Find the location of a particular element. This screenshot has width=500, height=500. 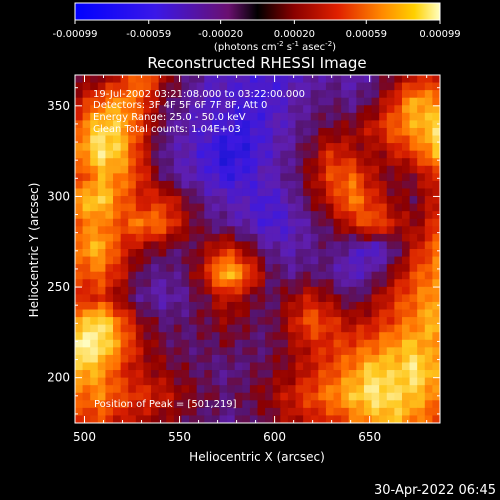

peak-position-label: Position of Peak = [501,219] is located at coordinates (165, 404).